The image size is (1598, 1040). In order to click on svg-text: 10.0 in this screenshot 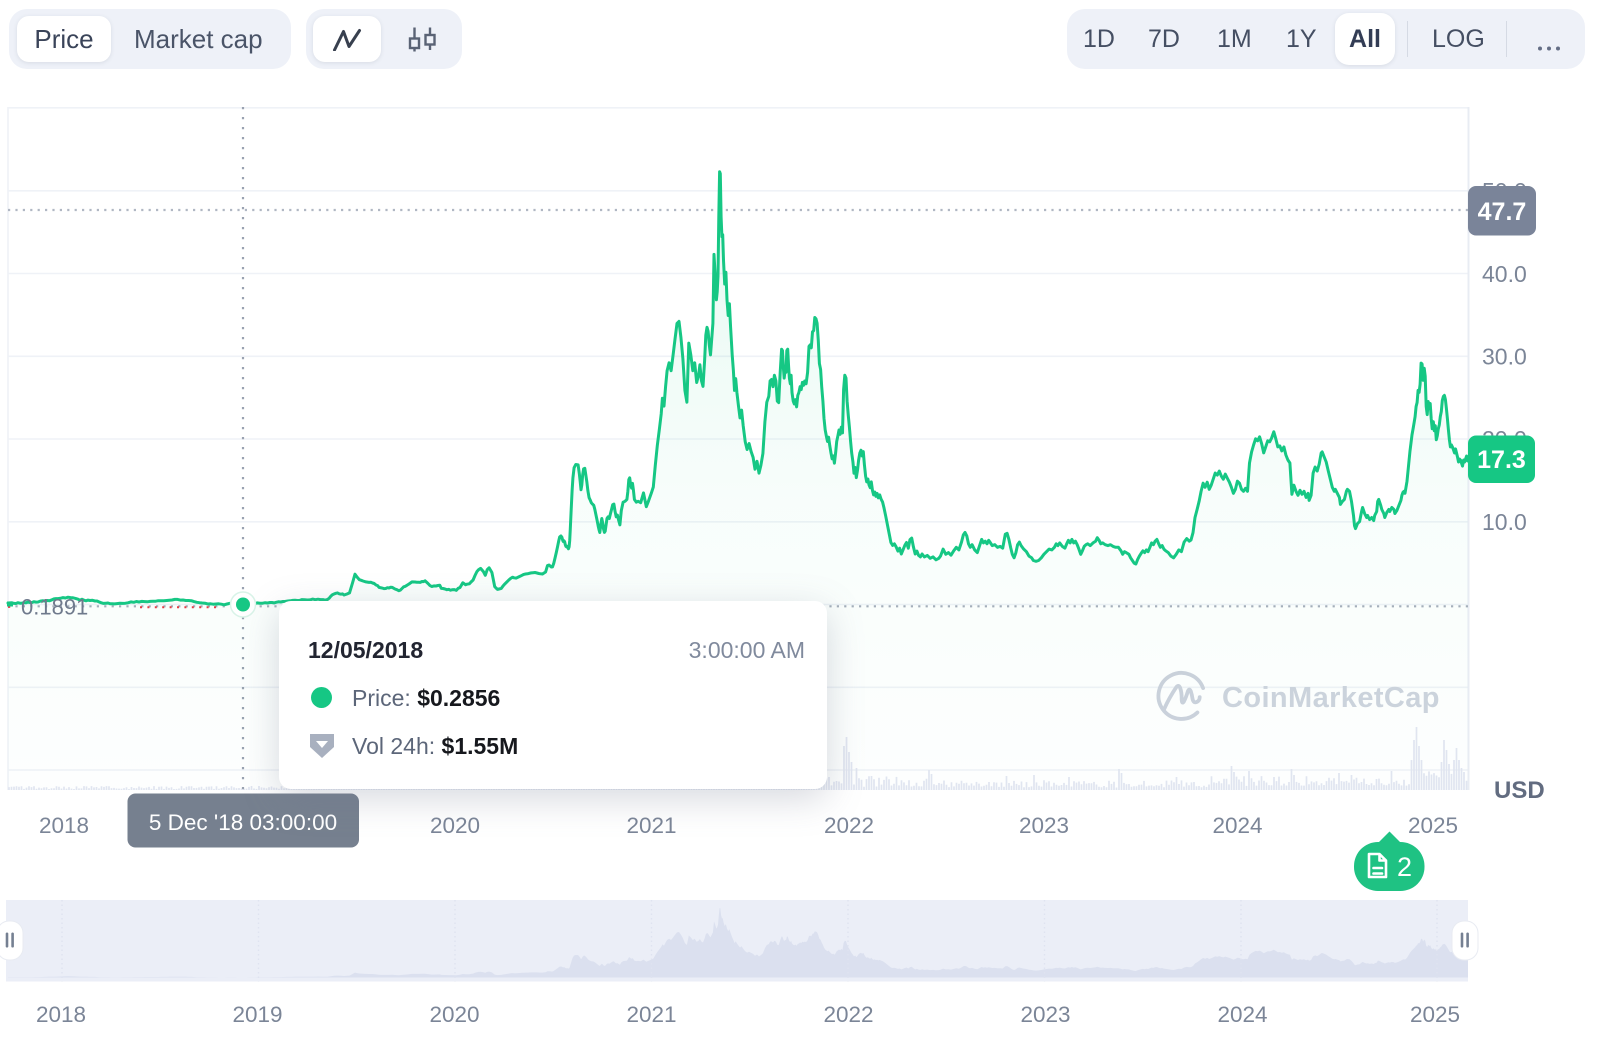, I will do `click(1504, 522)`.